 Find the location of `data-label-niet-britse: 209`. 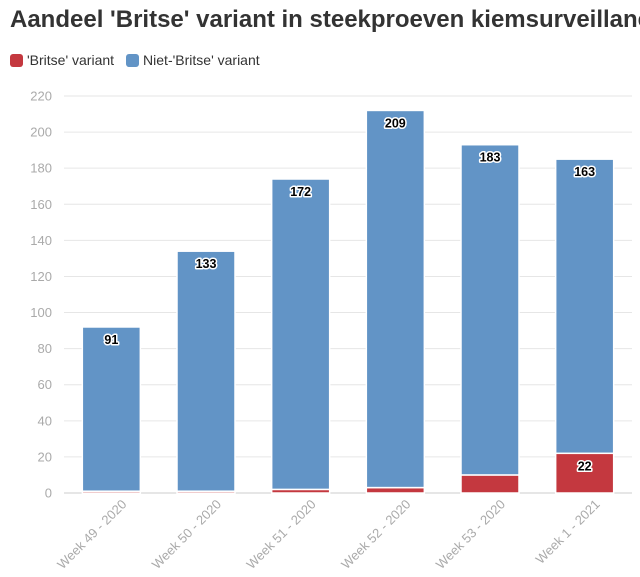

data-label-niet-britse: 209 is located at coordinates (395, 123).